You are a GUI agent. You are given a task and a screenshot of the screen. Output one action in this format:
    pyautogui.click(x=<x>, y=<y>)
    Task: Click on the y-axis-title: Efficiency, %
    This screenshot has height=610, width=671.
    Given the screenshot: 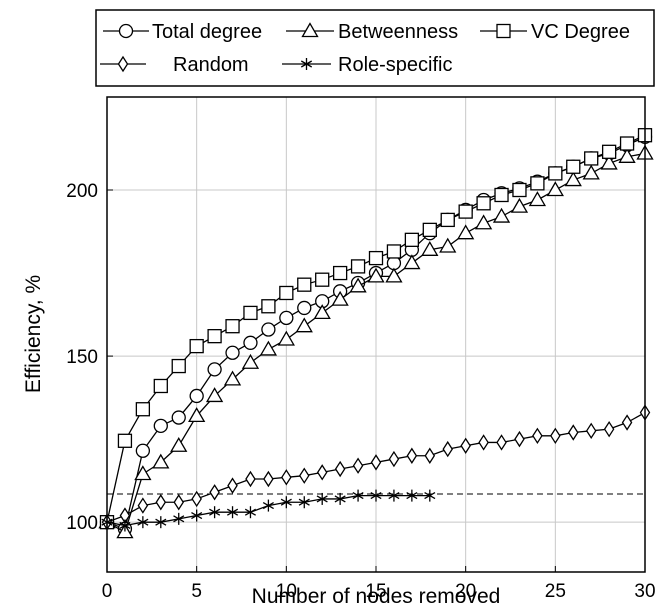 What is the action you would take?
    pyautogui.click(x=33, y=334)
    